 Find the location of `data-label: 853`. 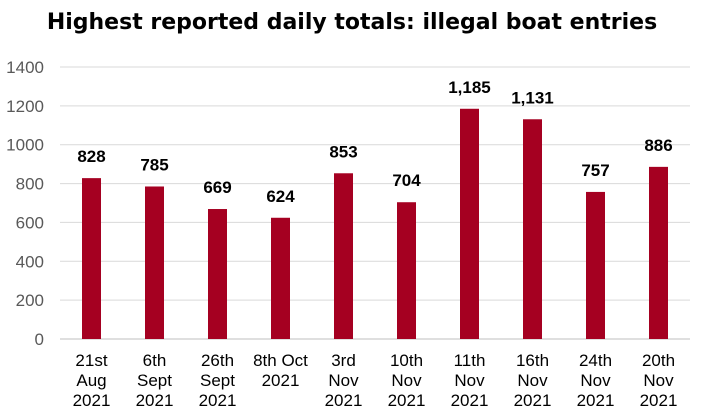

data-label: 853 is located at coordinates (343, 151).